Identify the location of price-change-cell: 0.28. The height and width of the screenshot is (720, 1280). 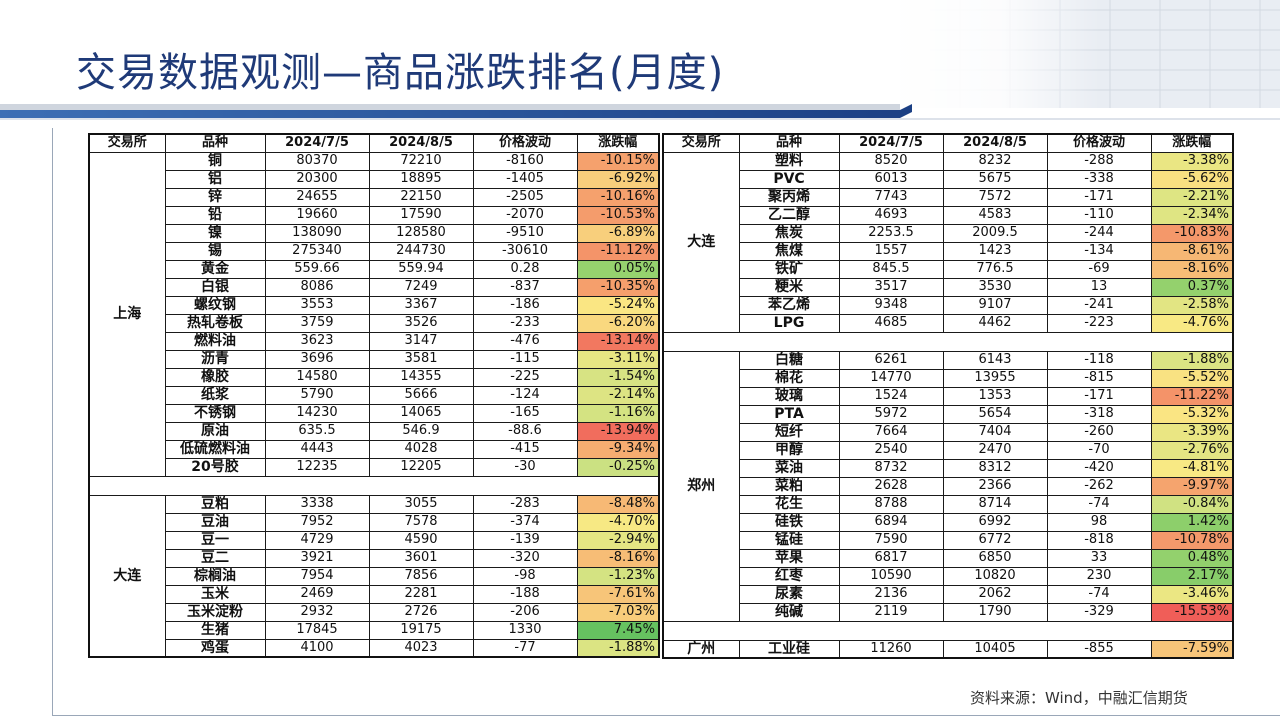
(525, 269).